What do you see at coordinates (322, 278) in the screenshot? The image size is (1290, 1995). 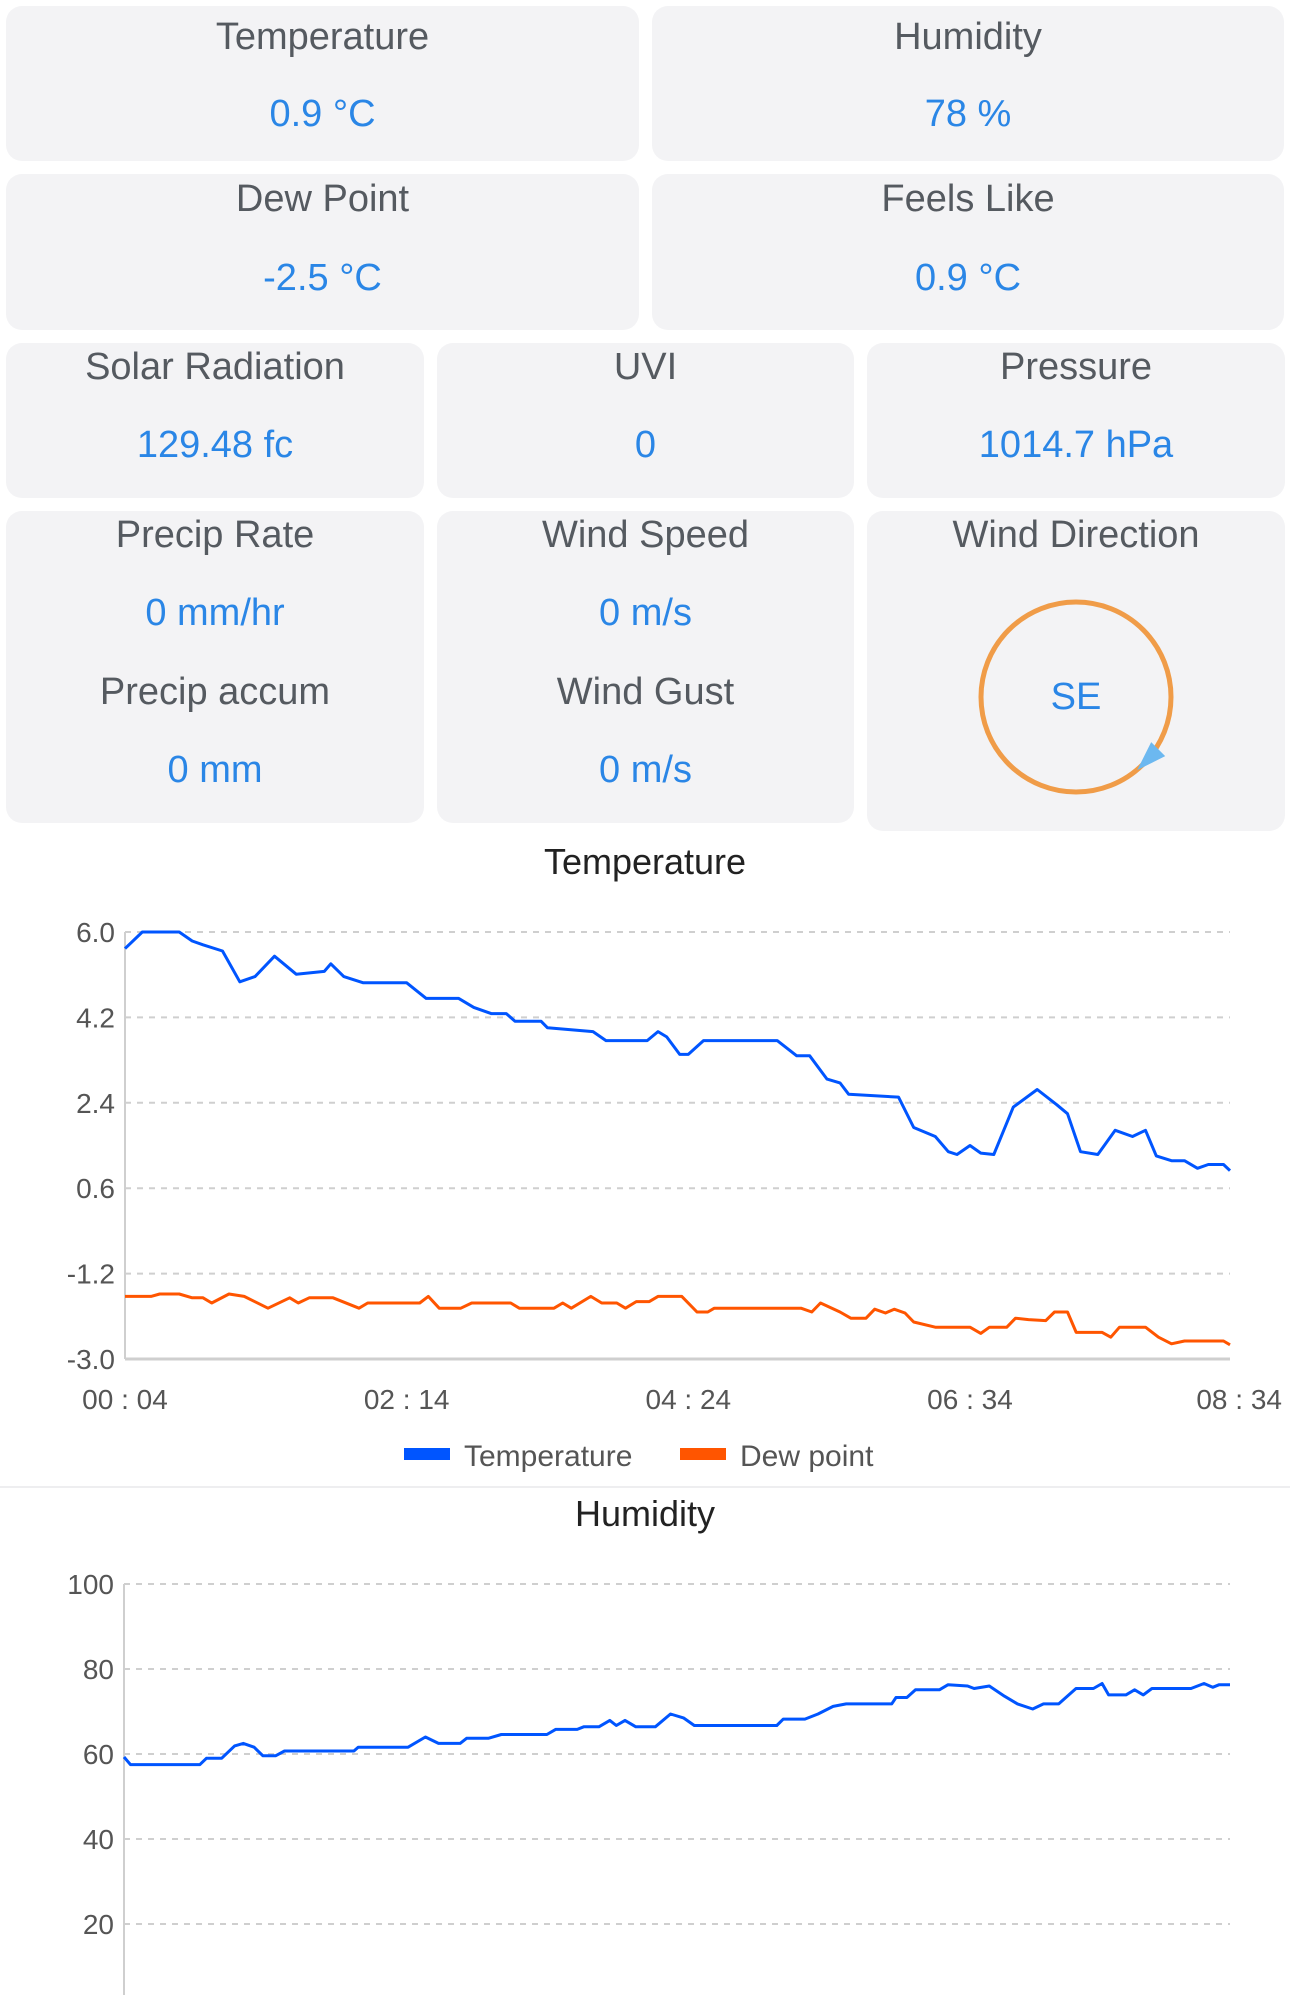 I see `card-value: -2.5 °C` at bounding box center [322, 278].